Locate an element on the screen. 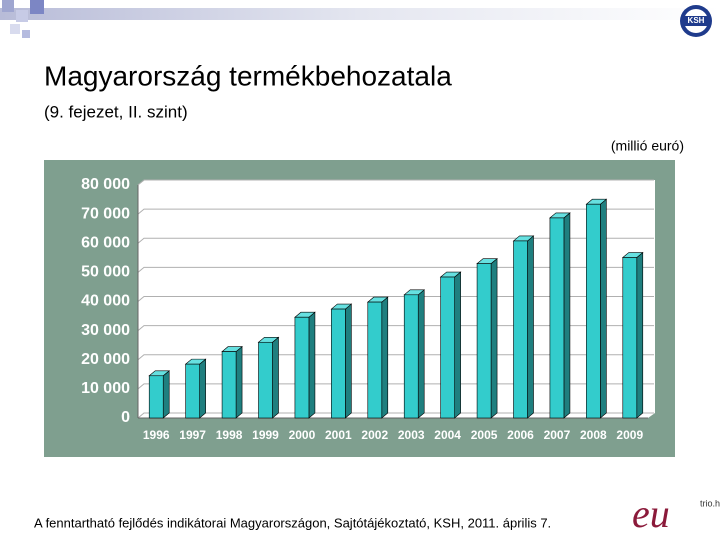 Image resolution: width=720 pixels, height=545 pixels. x-tick-label: 2001 is located at coordinates (338, 435).